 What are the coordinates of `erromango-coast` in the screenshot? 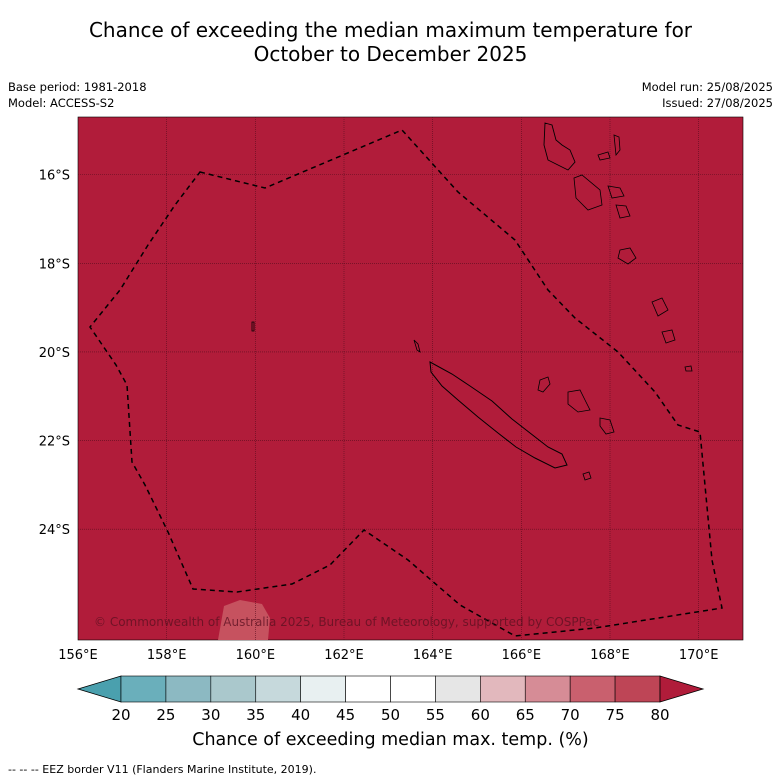 It's located at (660, 307).